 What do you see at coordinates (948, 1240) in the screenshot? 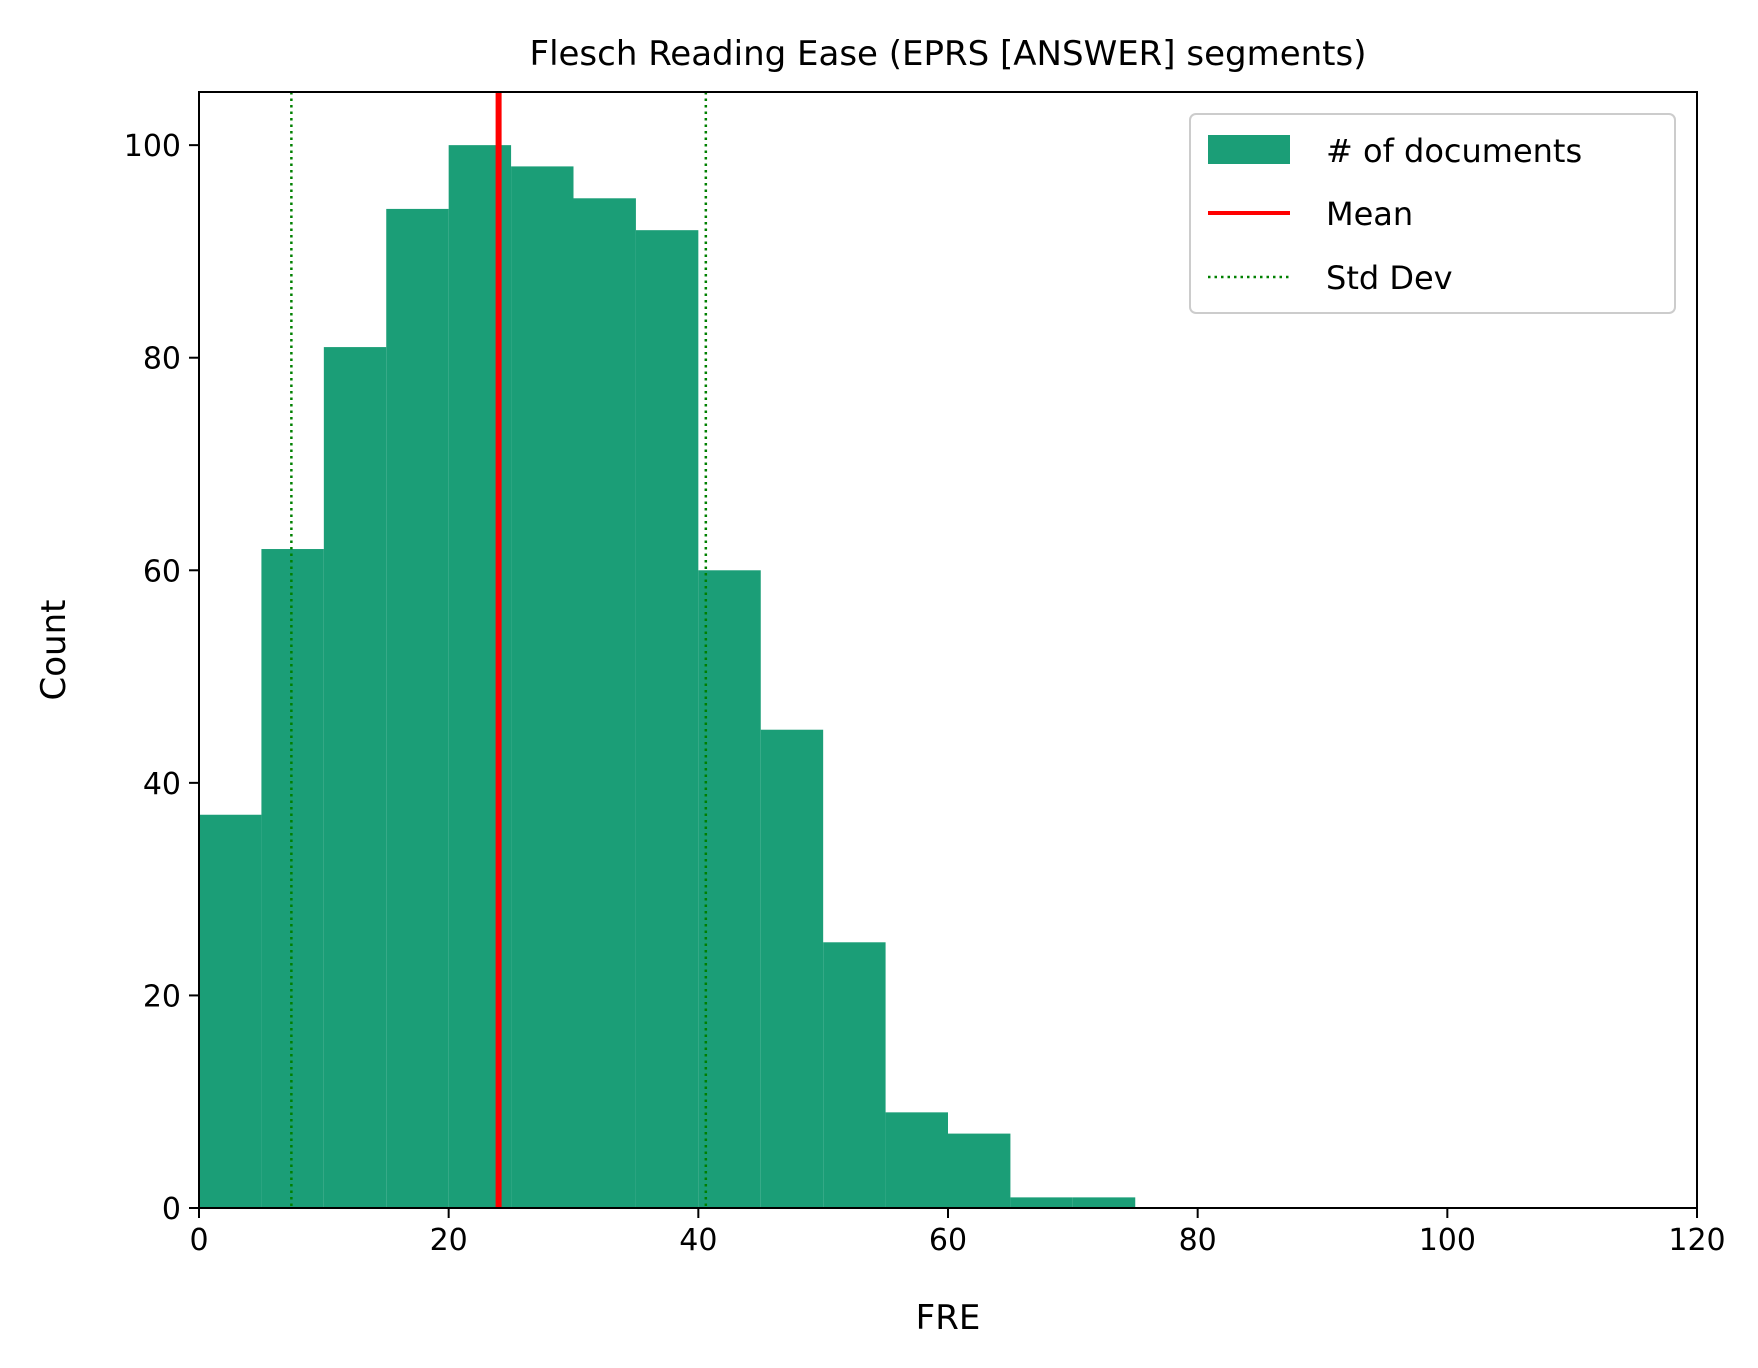
I see `x-tick-label: 60` at bounding box center [948, 1240].